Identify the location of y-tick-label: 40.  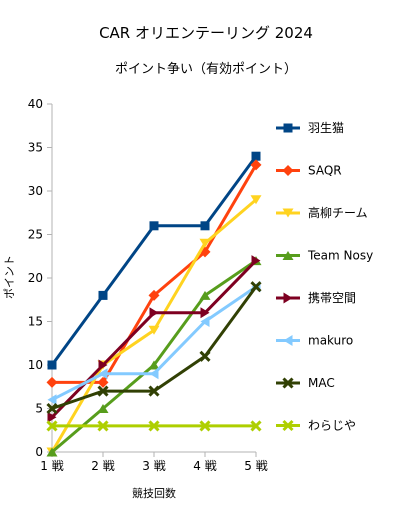
(35, 104).